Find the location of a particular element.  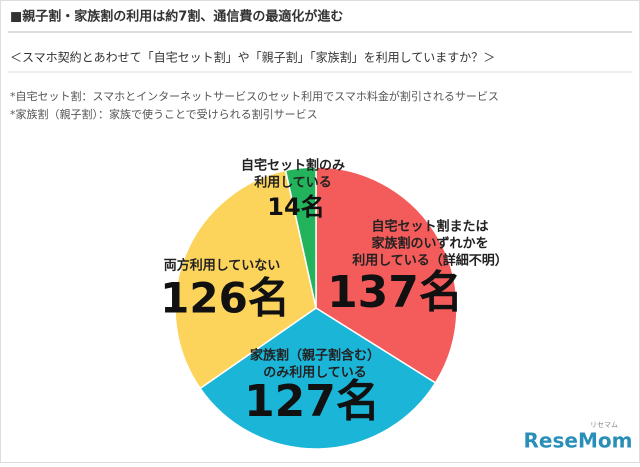

value-label: 137名 is located at coordinates (395, 292).